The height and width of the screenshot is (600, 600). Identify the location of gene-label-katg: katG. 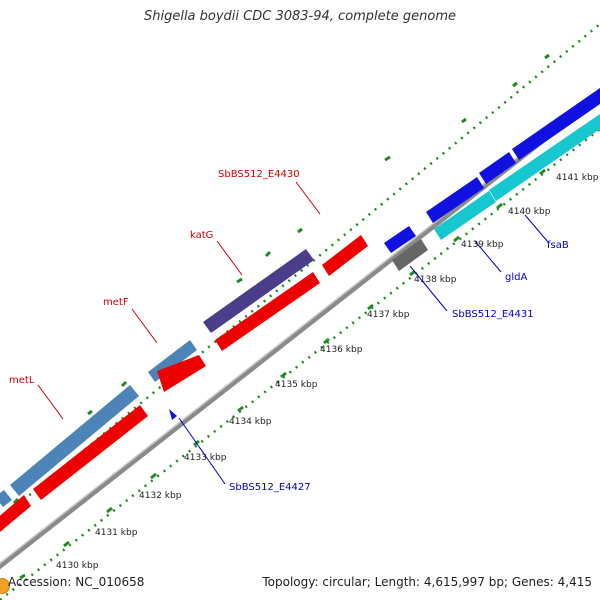
(201, 235).